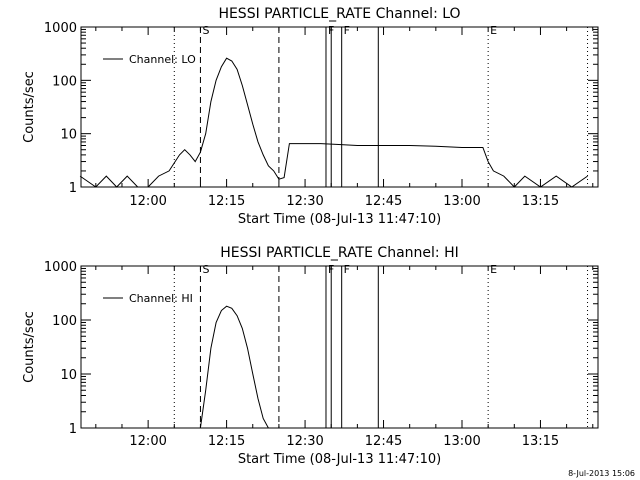 The width and height of the screenshot is (640, 480). Describe the element at coordinates (161, 298) in the screenshot. I see `legend-label: Channel: HI` at that location.